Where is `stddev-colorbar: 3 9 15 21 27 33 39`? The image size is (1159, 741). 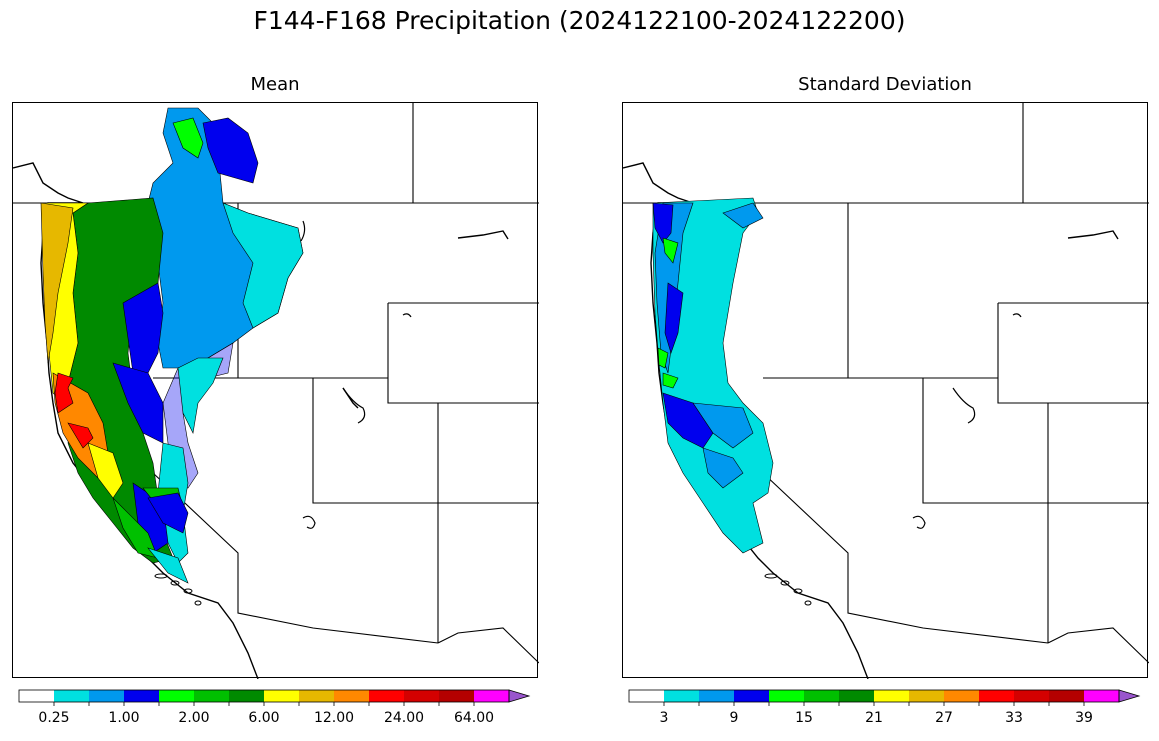 stddev-colorbar: 3 9 15 21 27 33 39 is located at coordinates (885, 714).